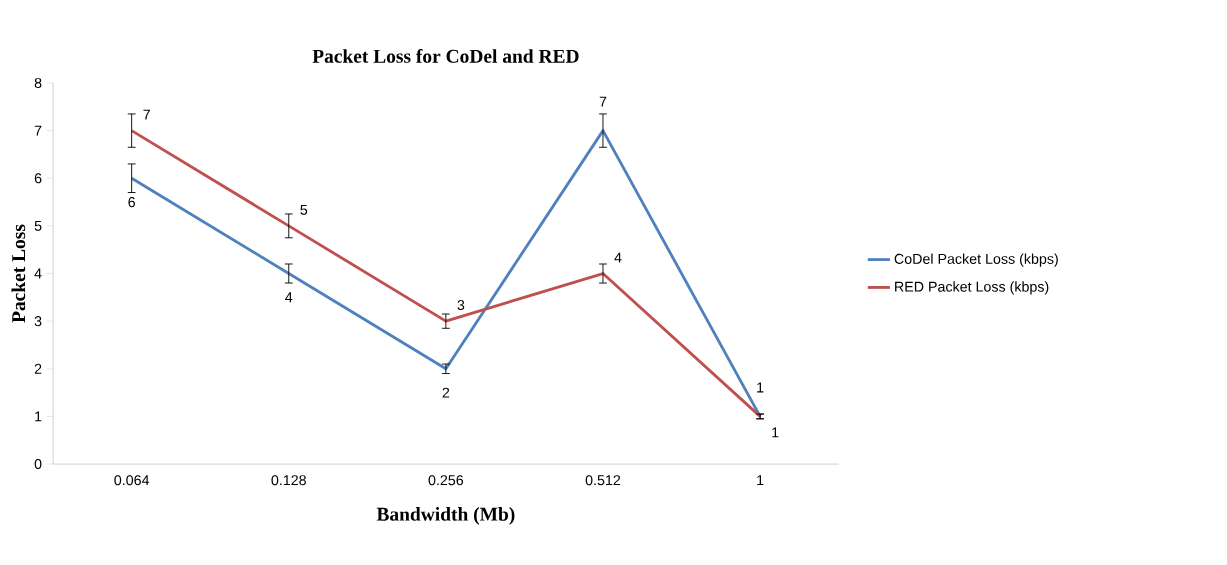 The height and width of the screenshot is (565, 1227). What do you see at coordinates (38, 178) in the screenshot?
I see `y-tick-label: 6` at bounding box center [38, 178].